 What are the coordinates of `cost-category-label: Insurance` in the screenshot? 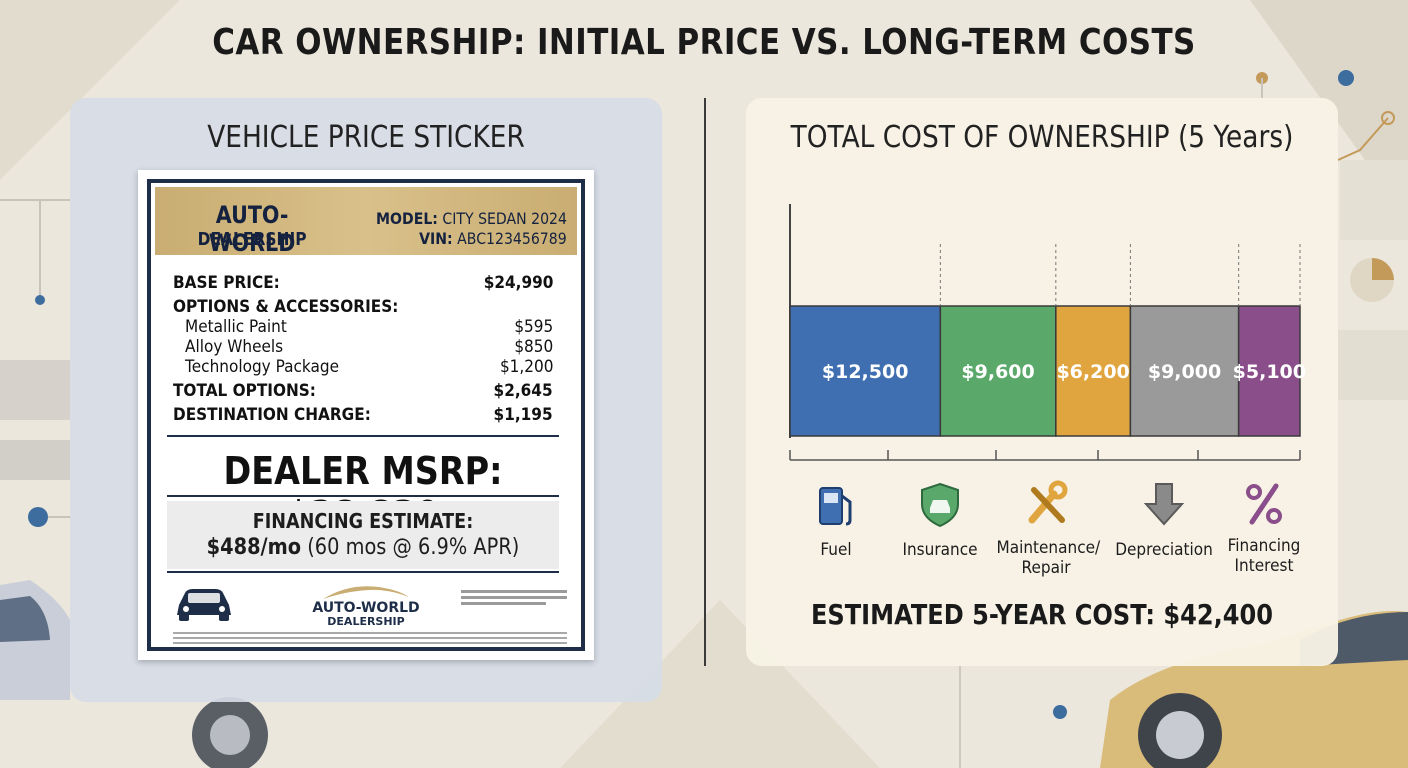 It's located at (940, 550).